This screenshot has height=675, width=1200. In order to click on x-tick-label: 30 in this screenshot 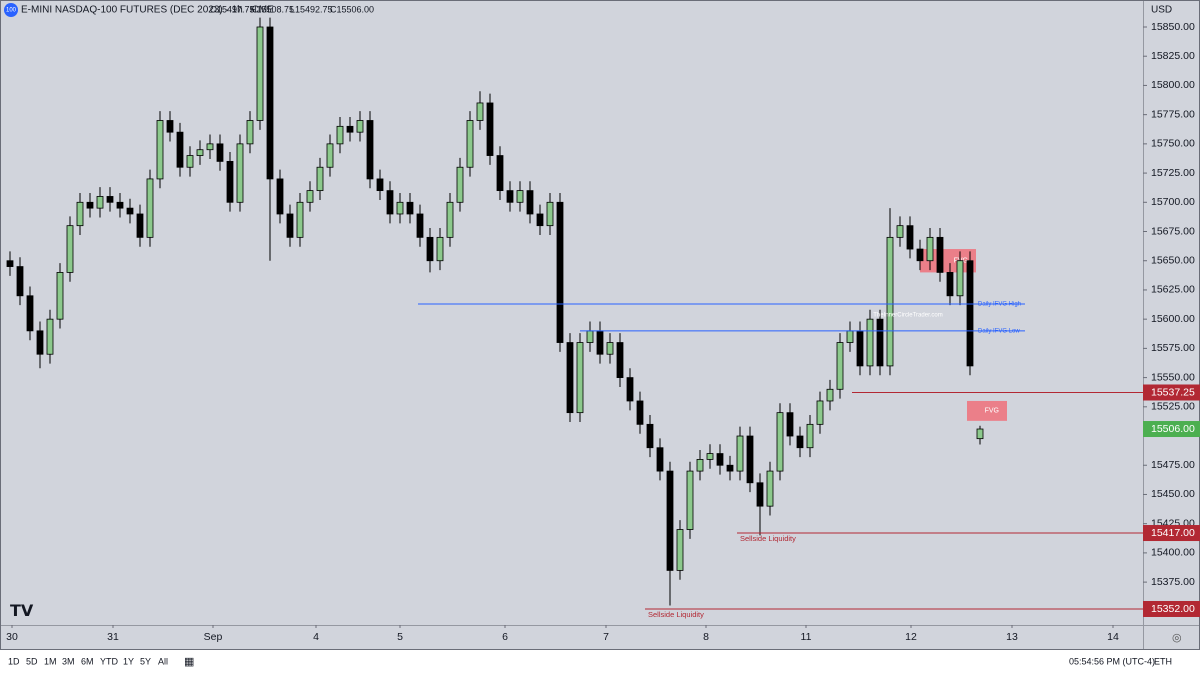, I will do `click(12, 637)`.